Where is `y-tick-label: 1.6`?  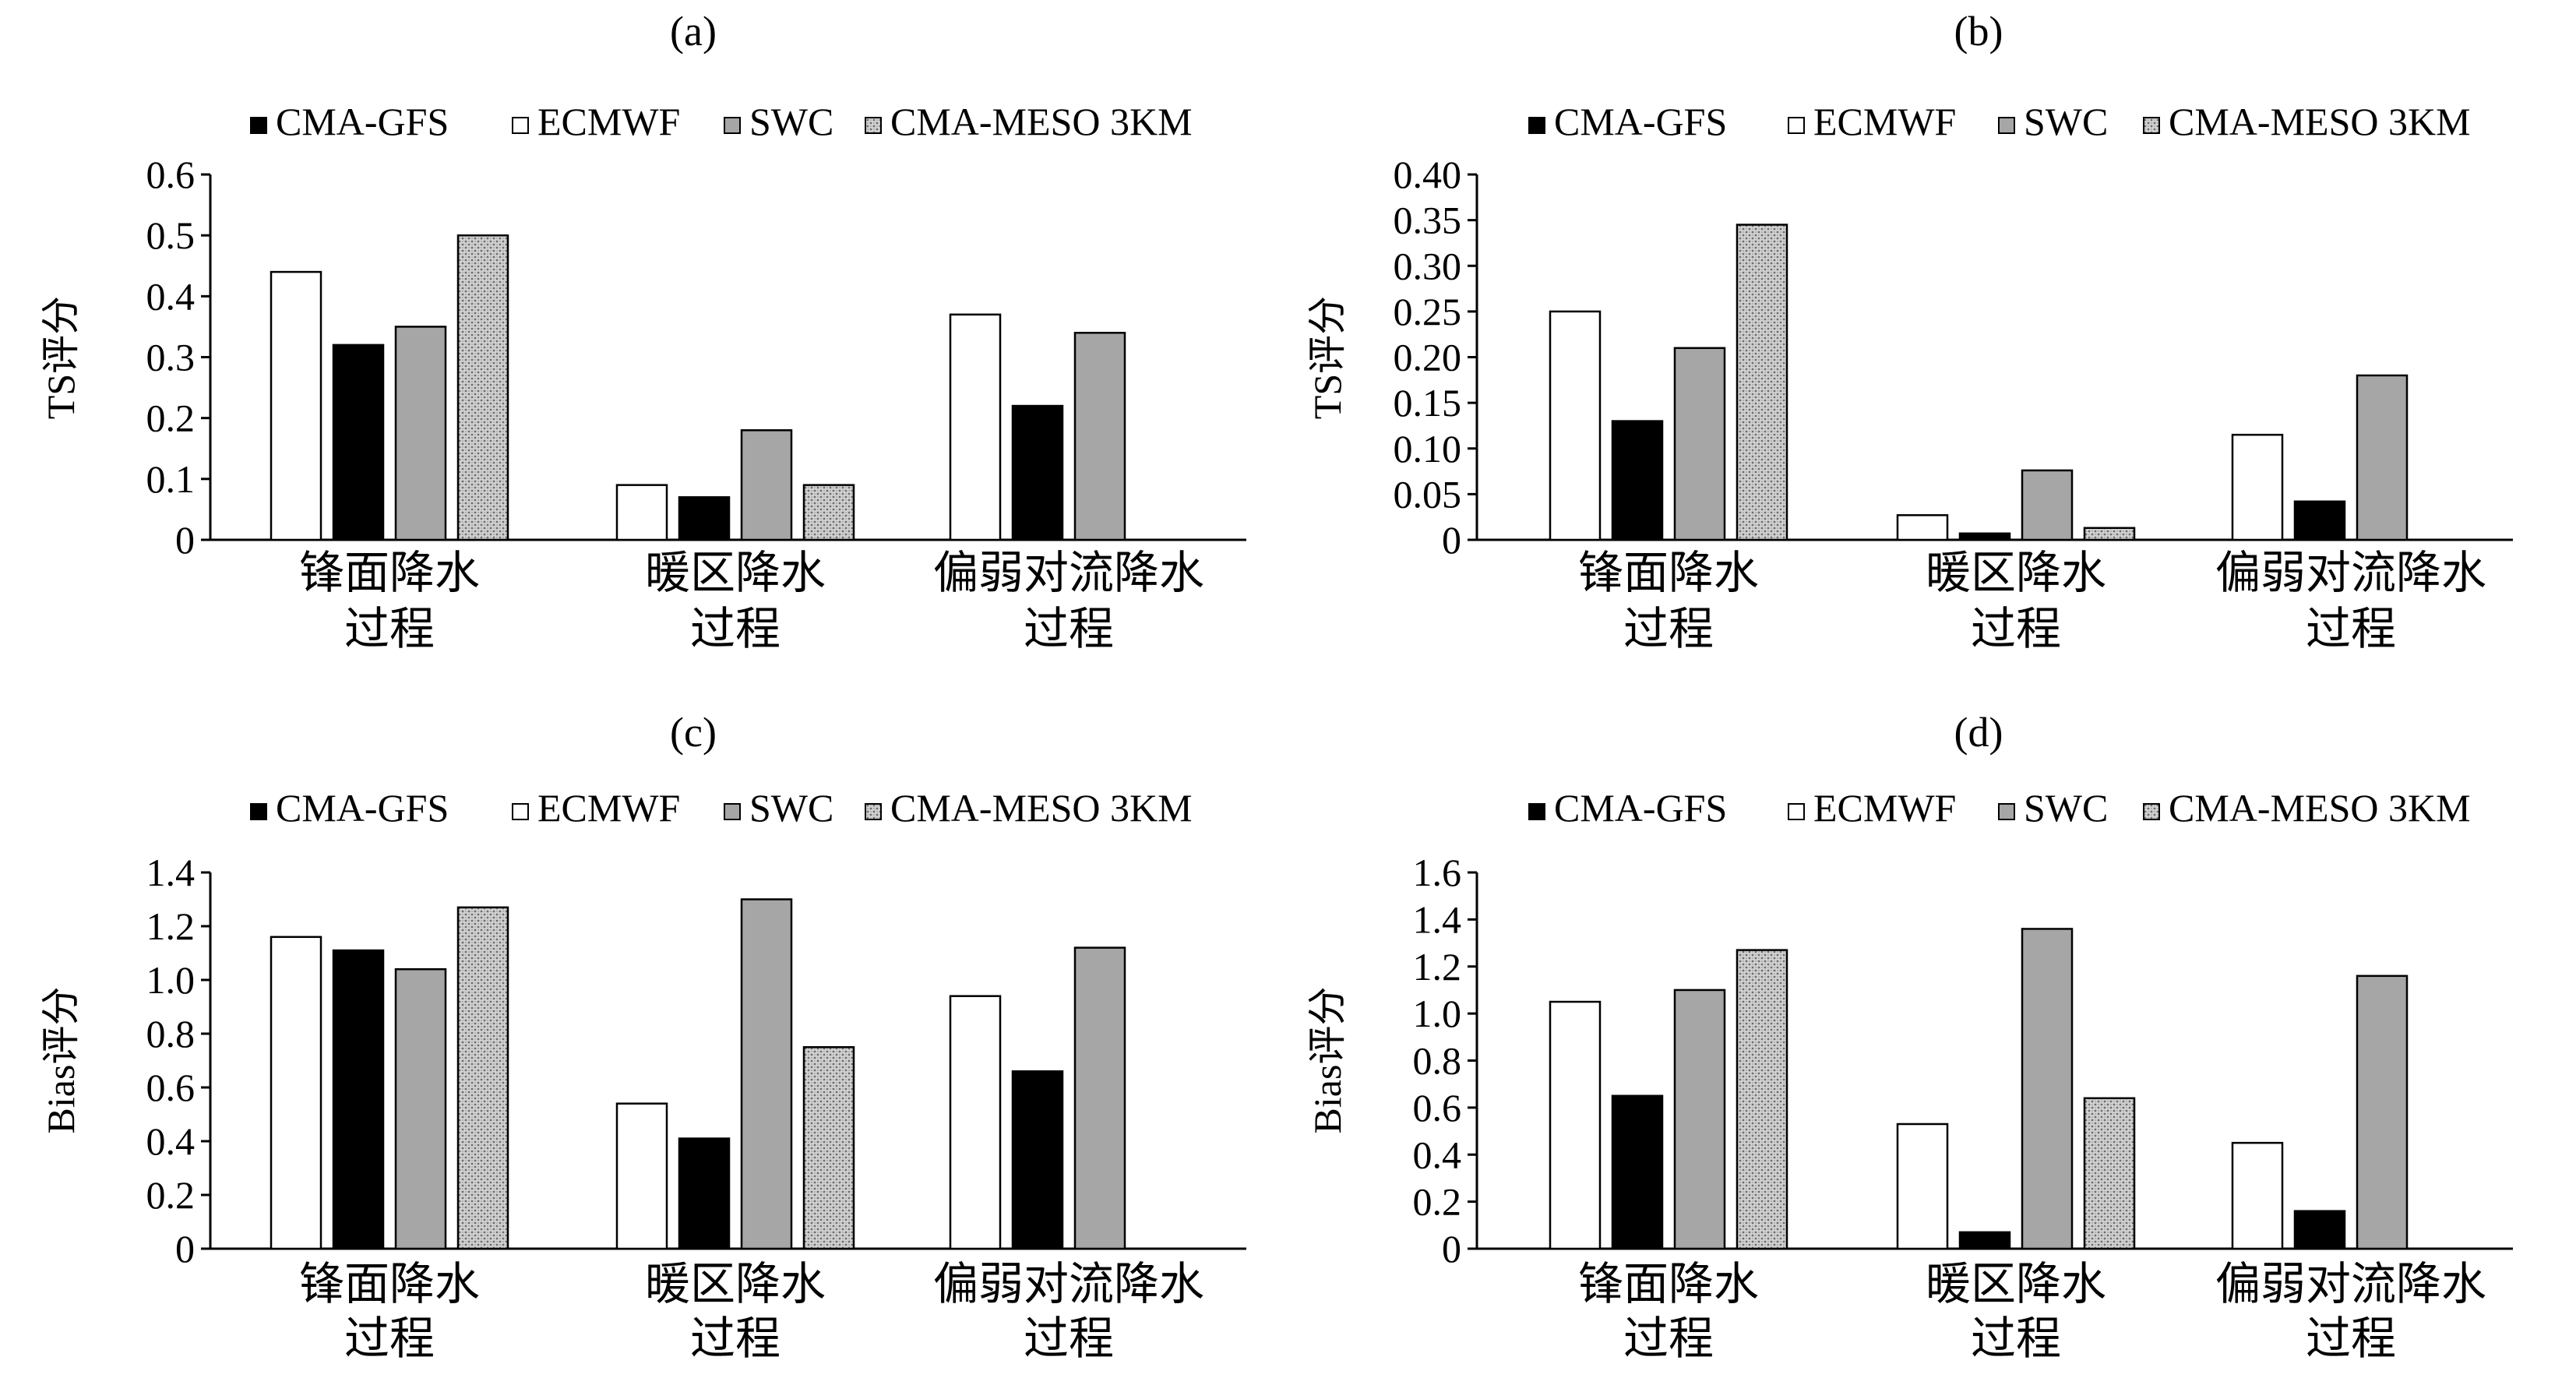 y-tick-label: 1.6 is located at coordinates (1437, 873).